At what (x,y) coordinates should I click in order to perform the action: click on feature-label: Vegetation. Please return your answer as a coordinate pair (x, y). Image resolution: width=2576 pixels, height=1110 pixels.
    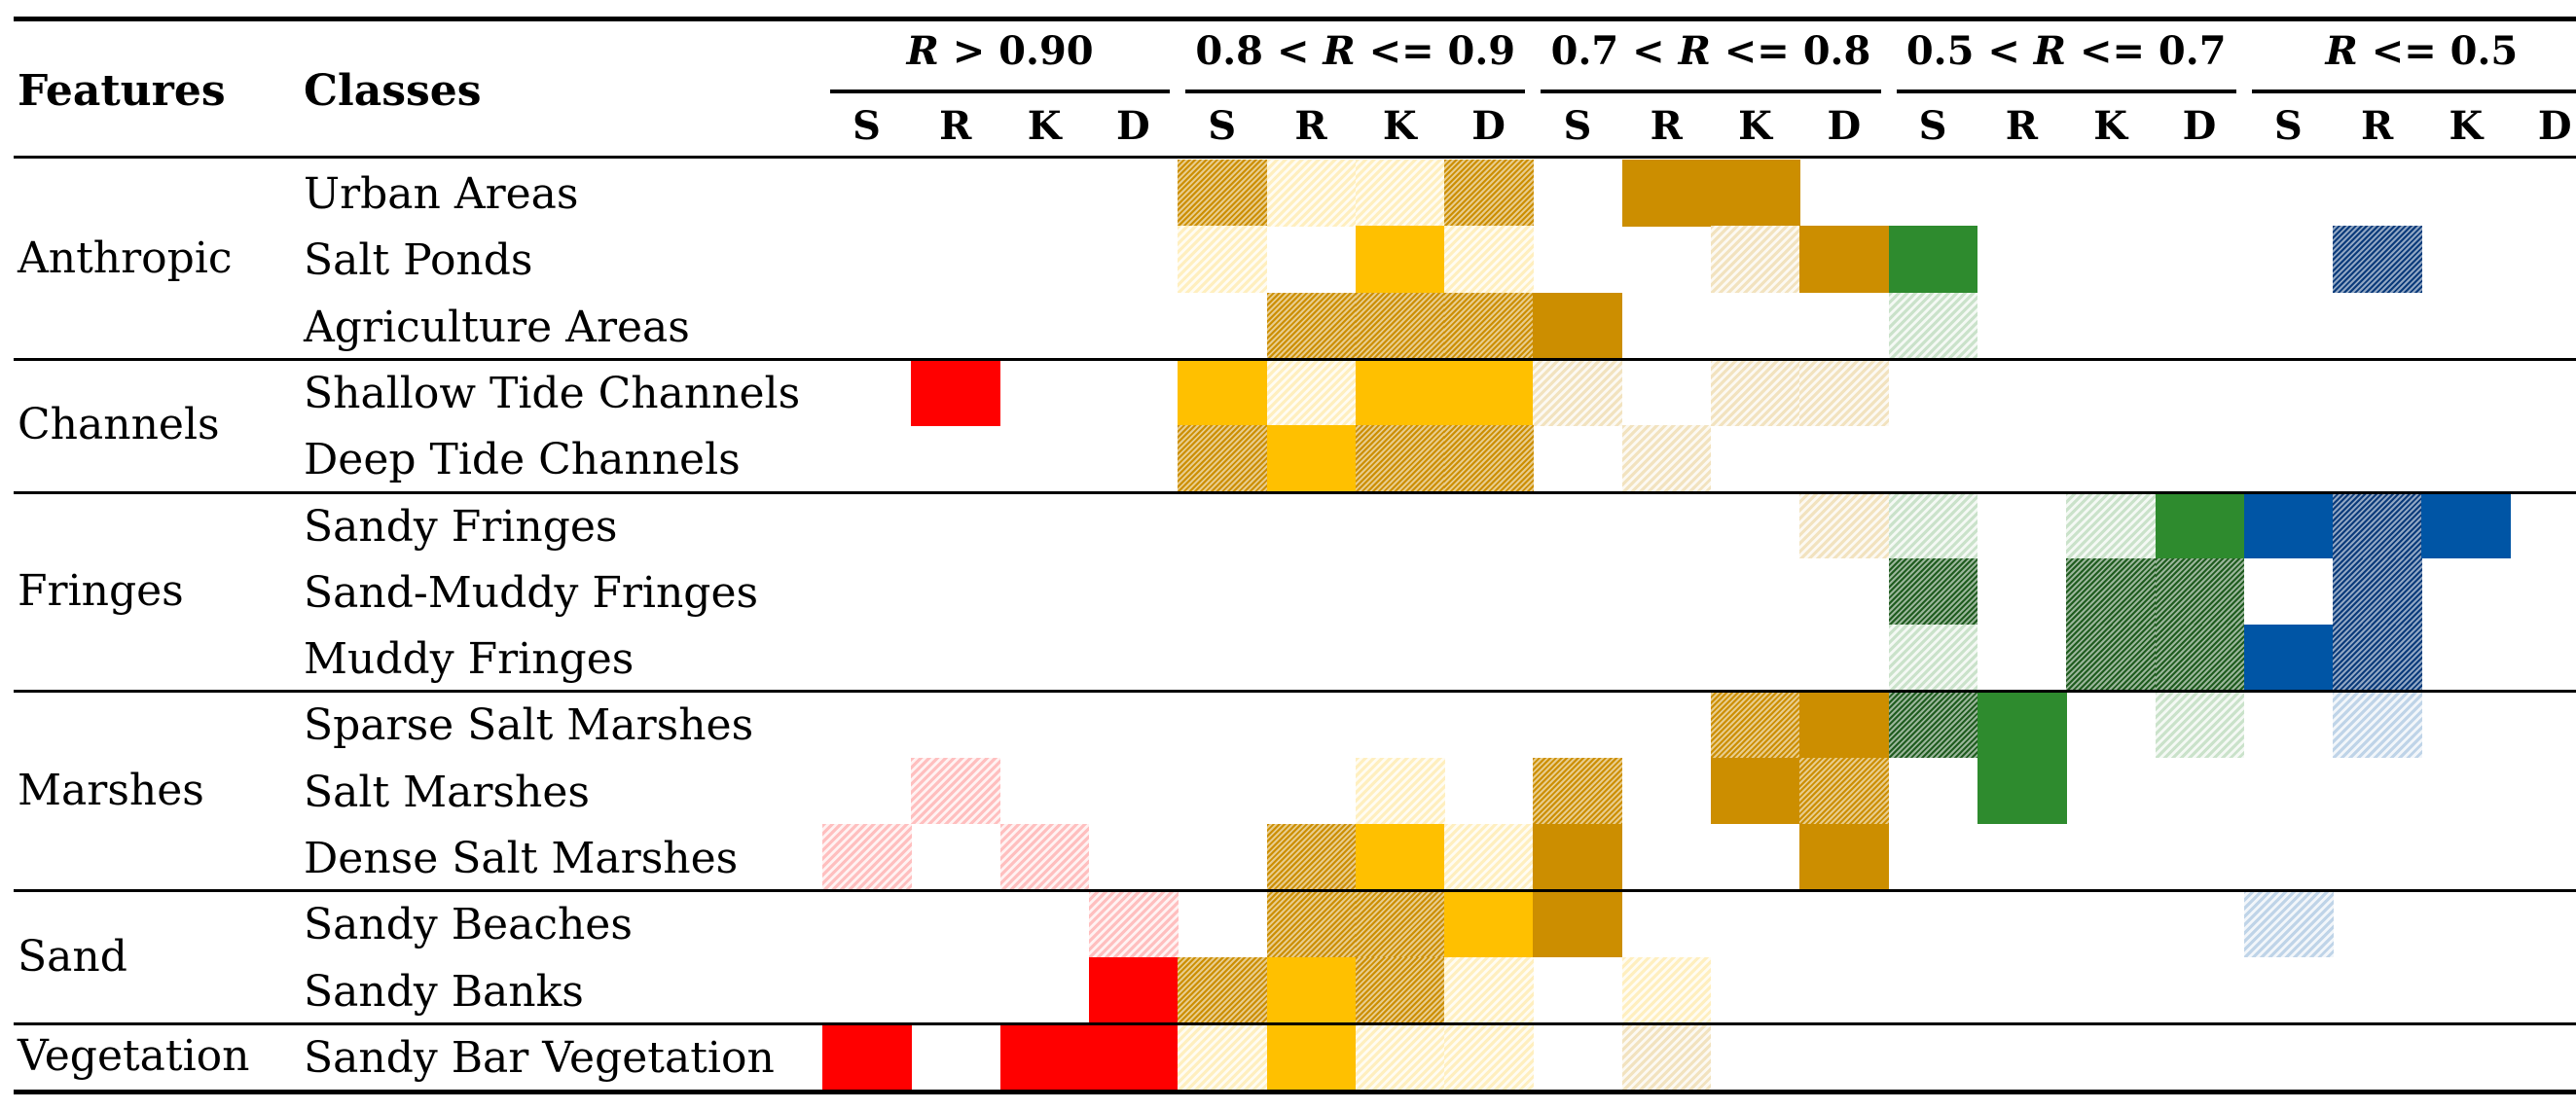
    Looking at the image, I should click on (134, 1056).